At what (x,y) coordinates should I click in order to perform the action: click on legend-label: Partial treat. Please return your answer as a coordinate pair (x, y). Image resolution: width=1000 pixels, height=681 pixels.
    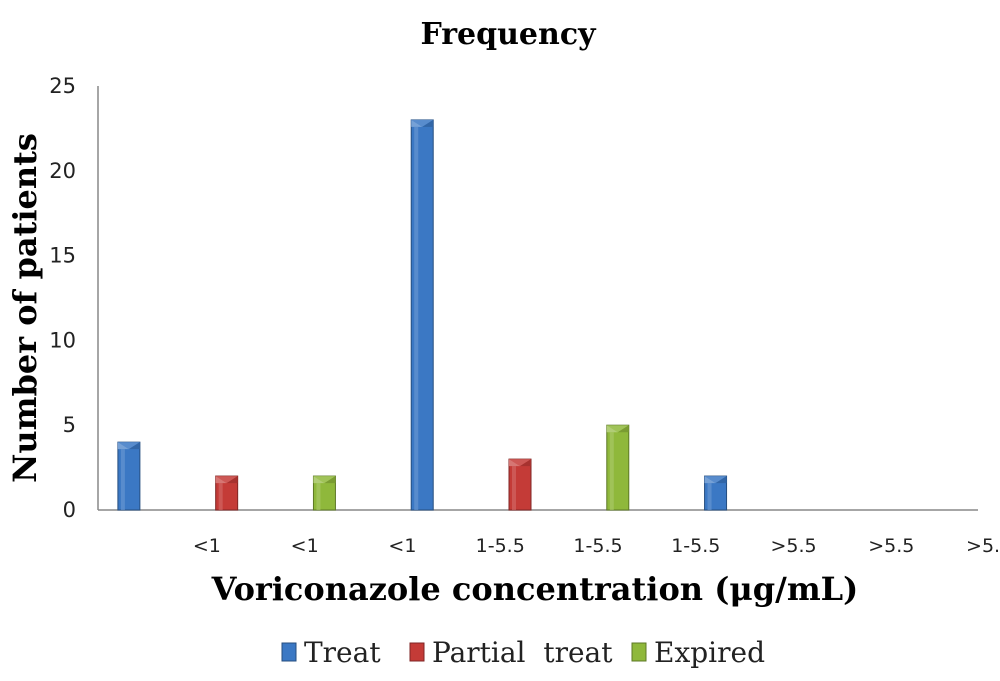
    Looking at the image, I should click on (522, 652).